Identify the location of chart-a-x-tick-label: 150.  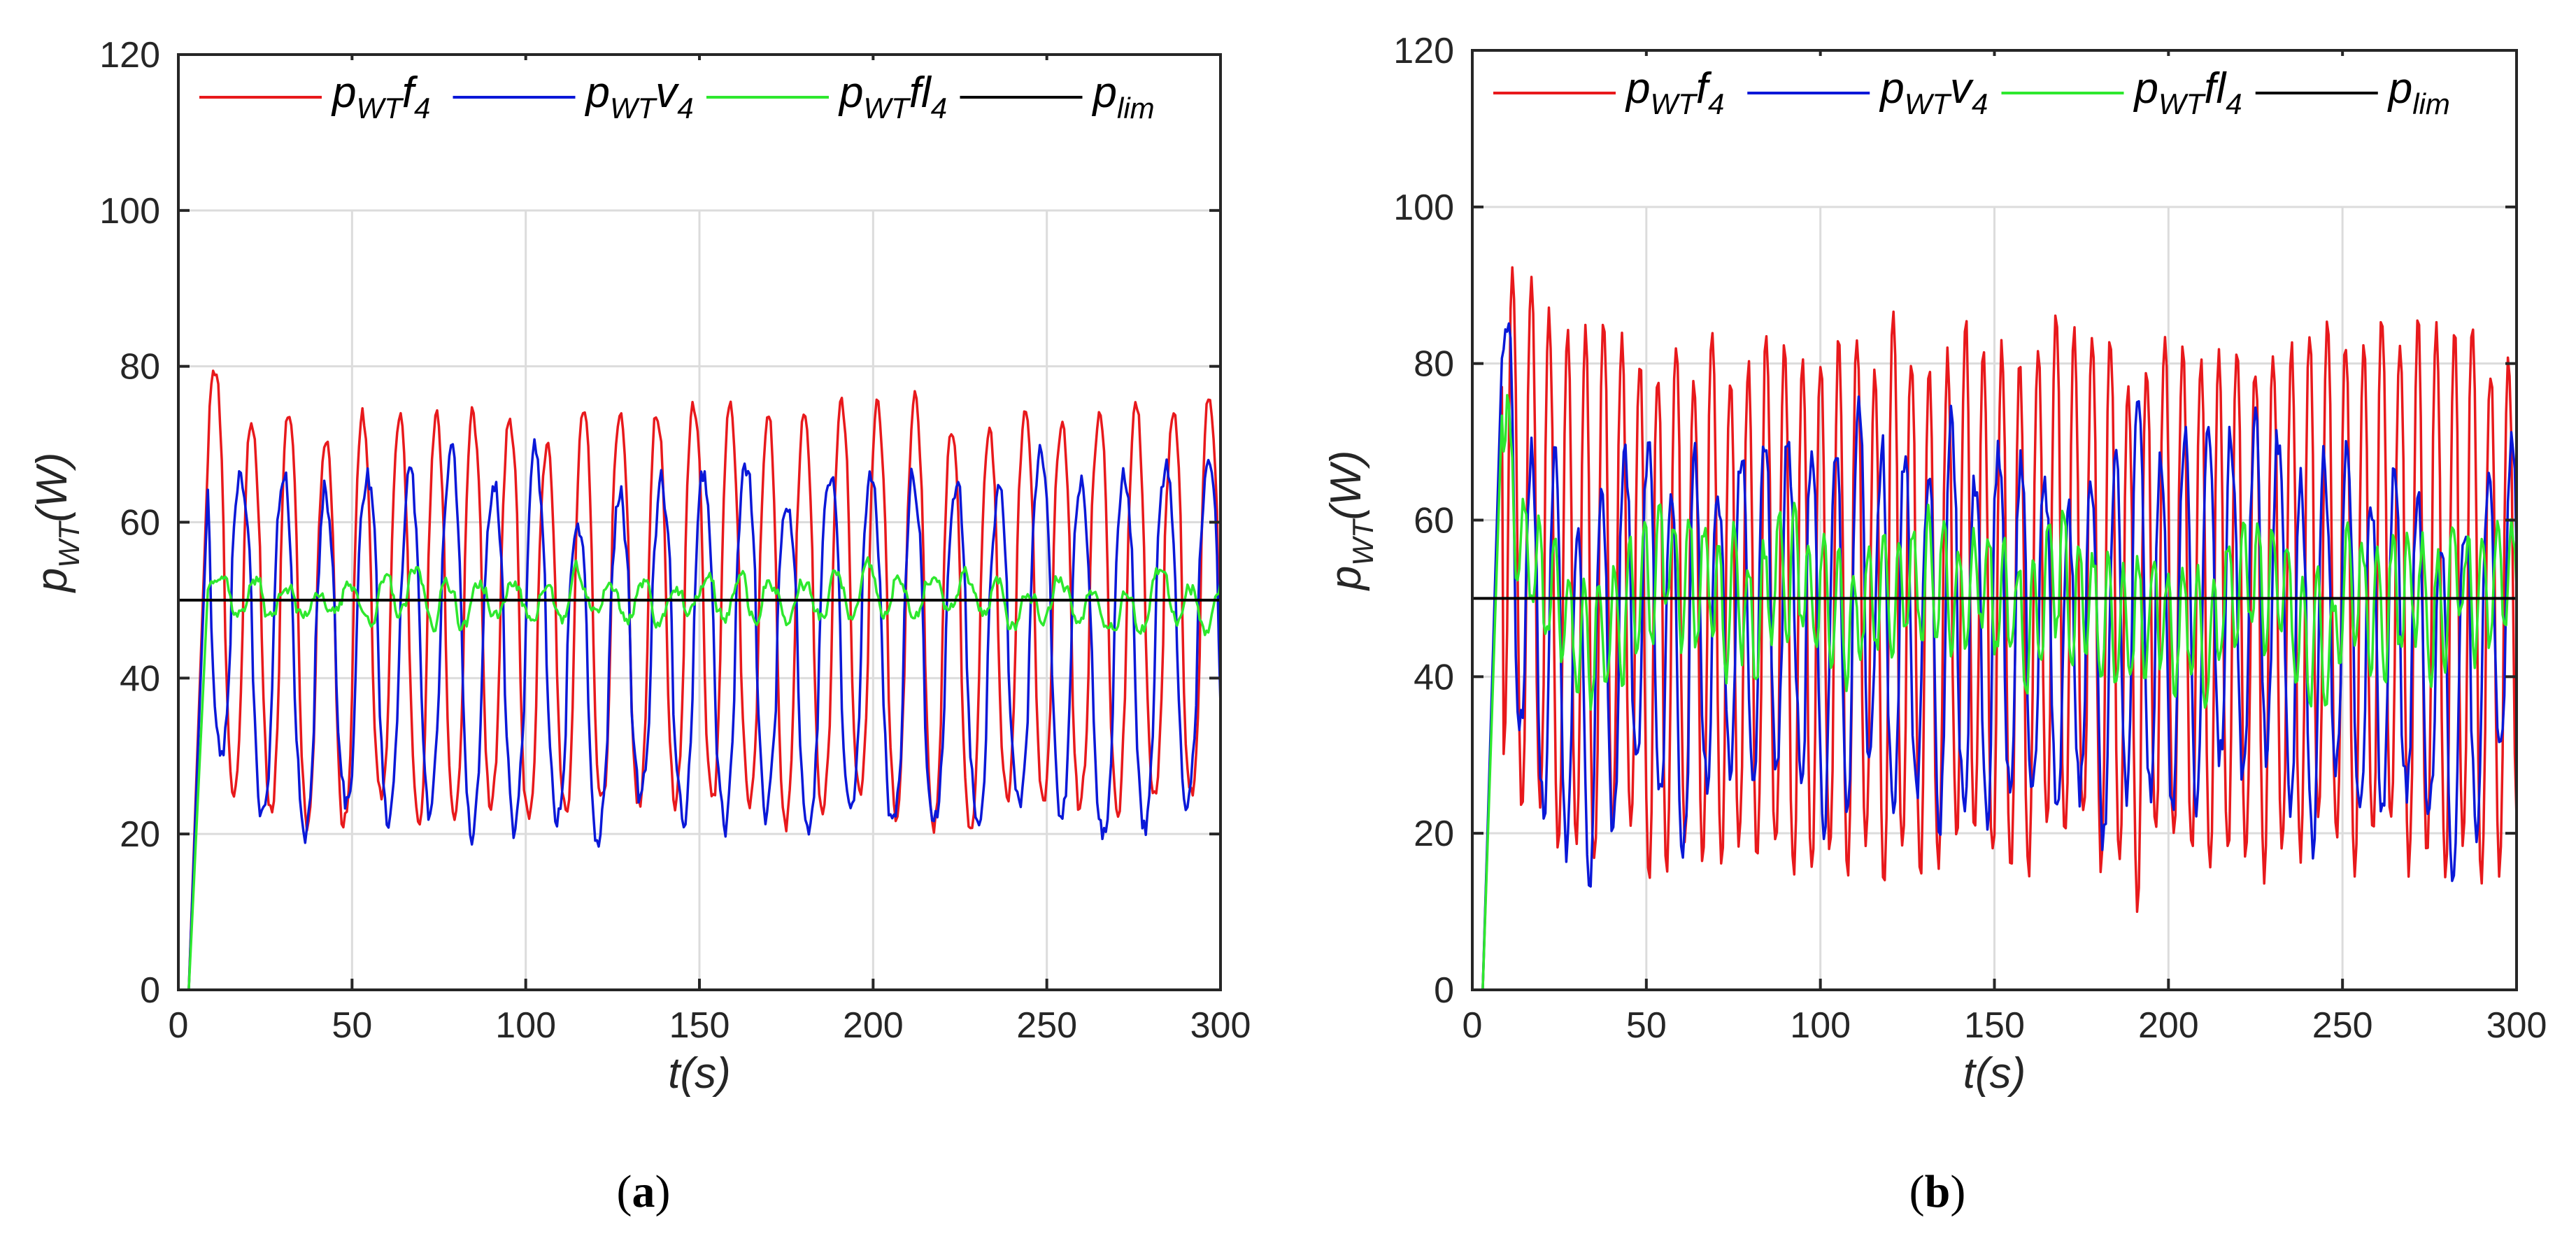
(699, 1025).